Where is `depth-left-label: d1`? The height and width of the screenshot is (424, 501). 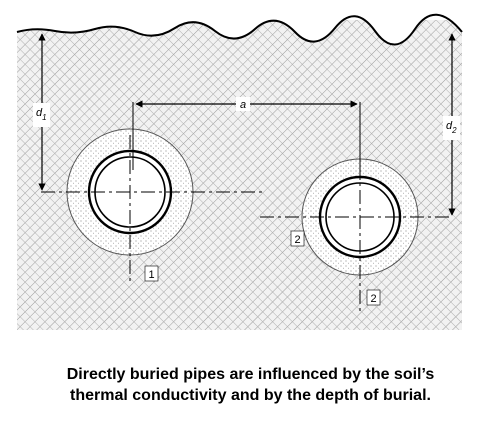
depth-left-label: d1 is located at coordinates (41, 114).